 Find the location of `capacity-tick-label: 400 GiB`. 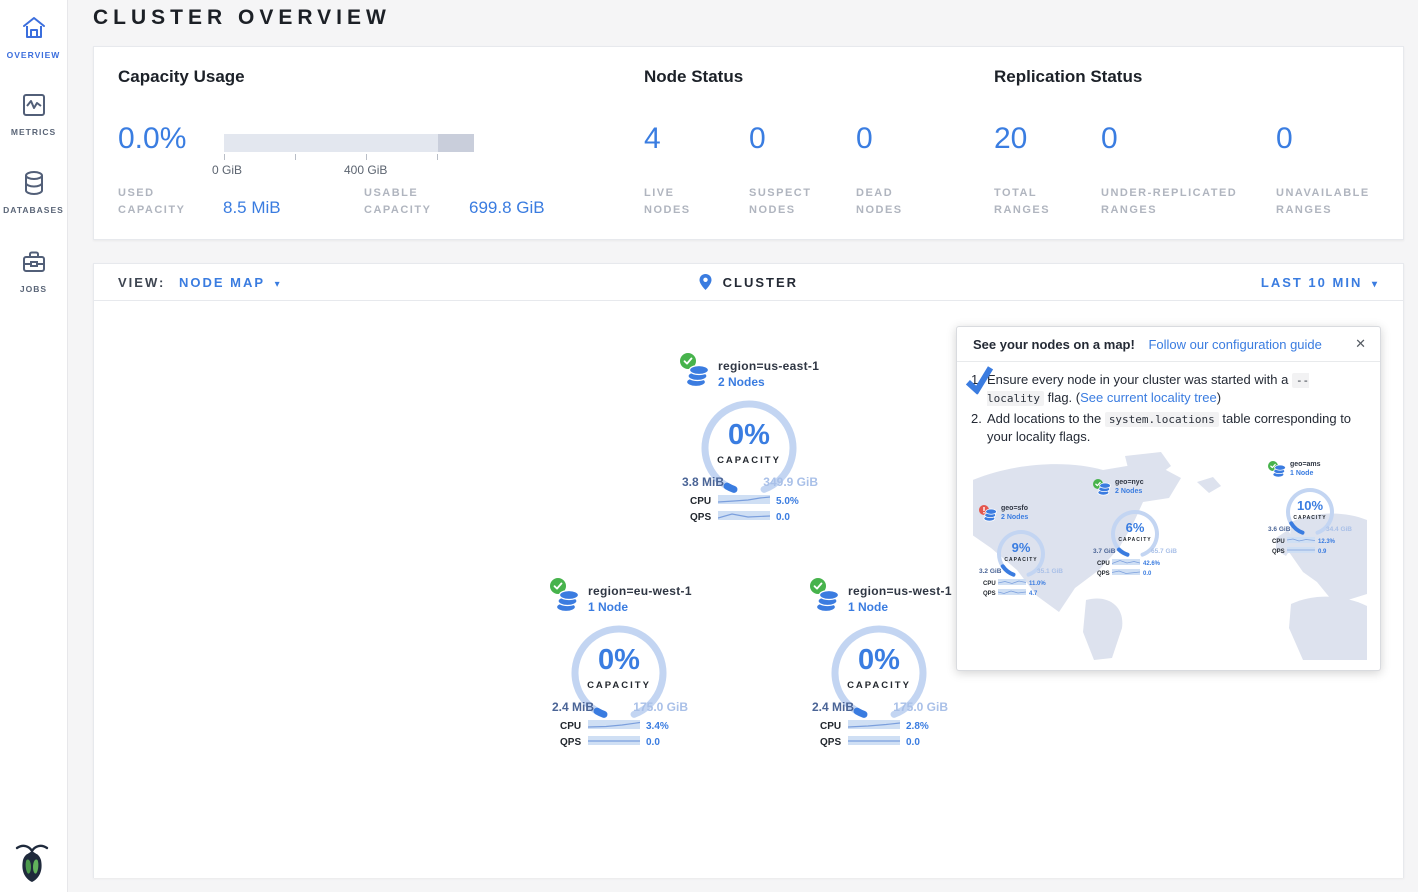

capacity-tick-label: 400 GiB is located at coordinates (366, 170).